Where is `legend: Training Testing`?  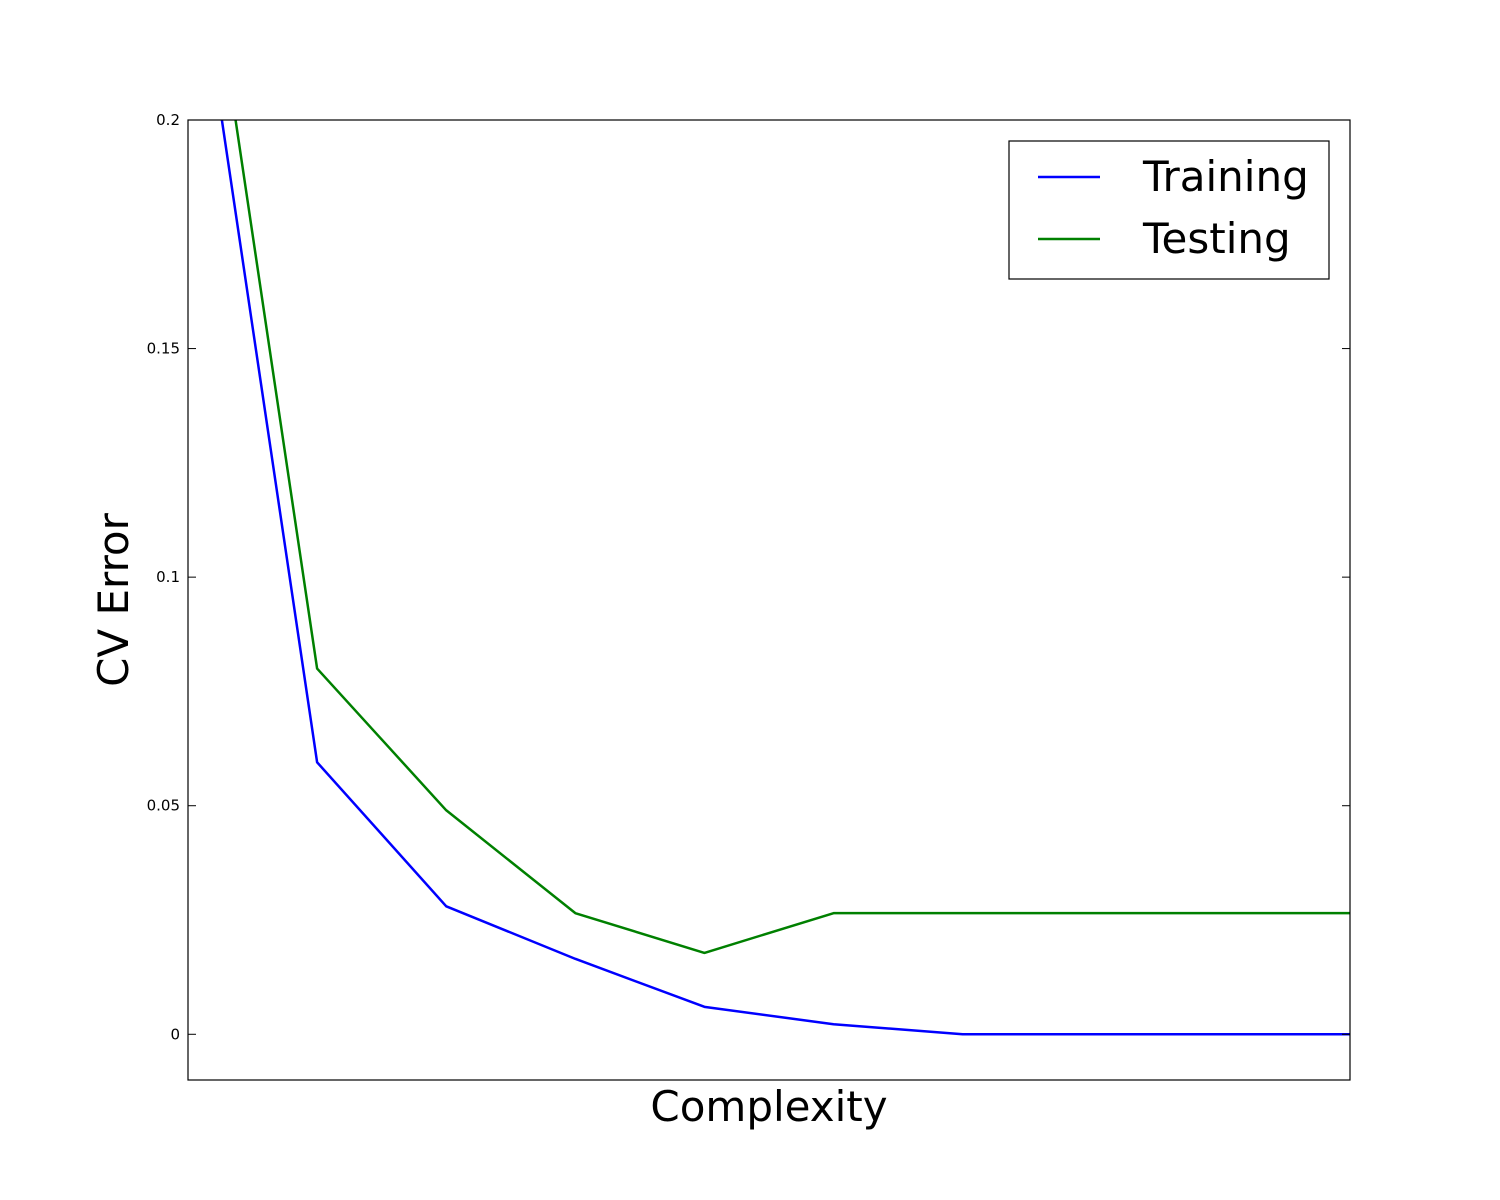 legend: Training Testing is located at coordinates (1169, 210).